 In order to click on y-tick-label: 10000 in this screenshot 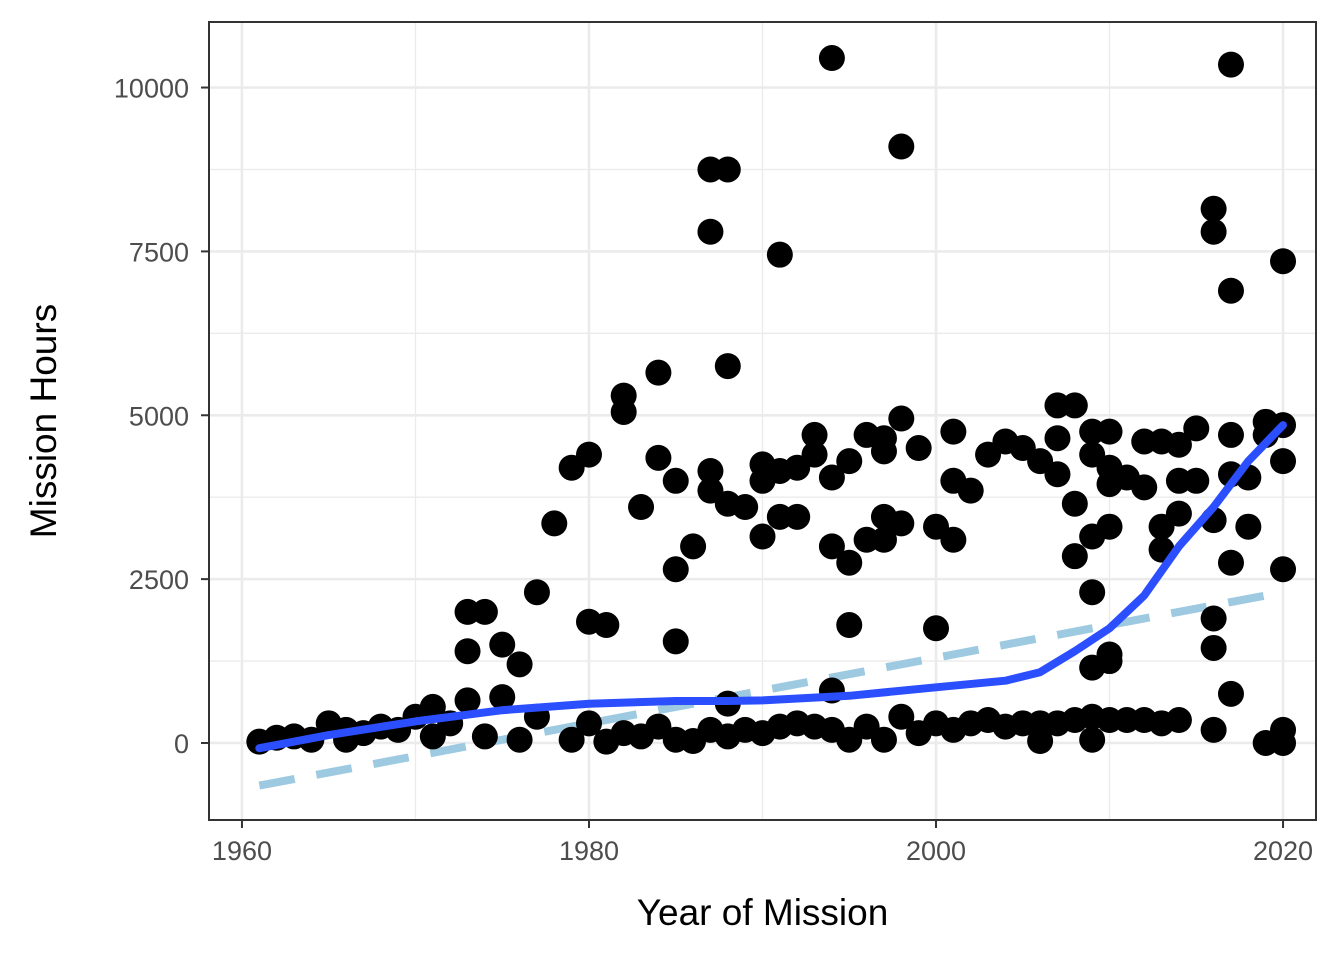, I will do `click(151, 89)`.